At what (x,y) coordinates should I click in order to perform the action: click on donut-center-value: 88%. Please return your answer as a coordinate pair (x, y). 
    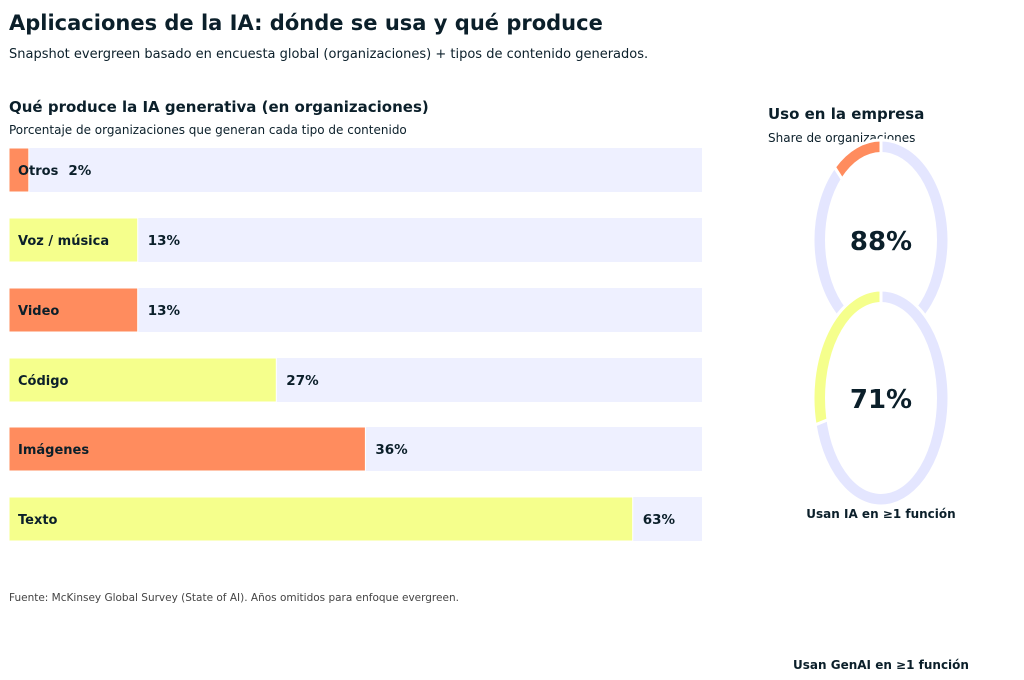
    Looking at the image, I should click on (881, 242).